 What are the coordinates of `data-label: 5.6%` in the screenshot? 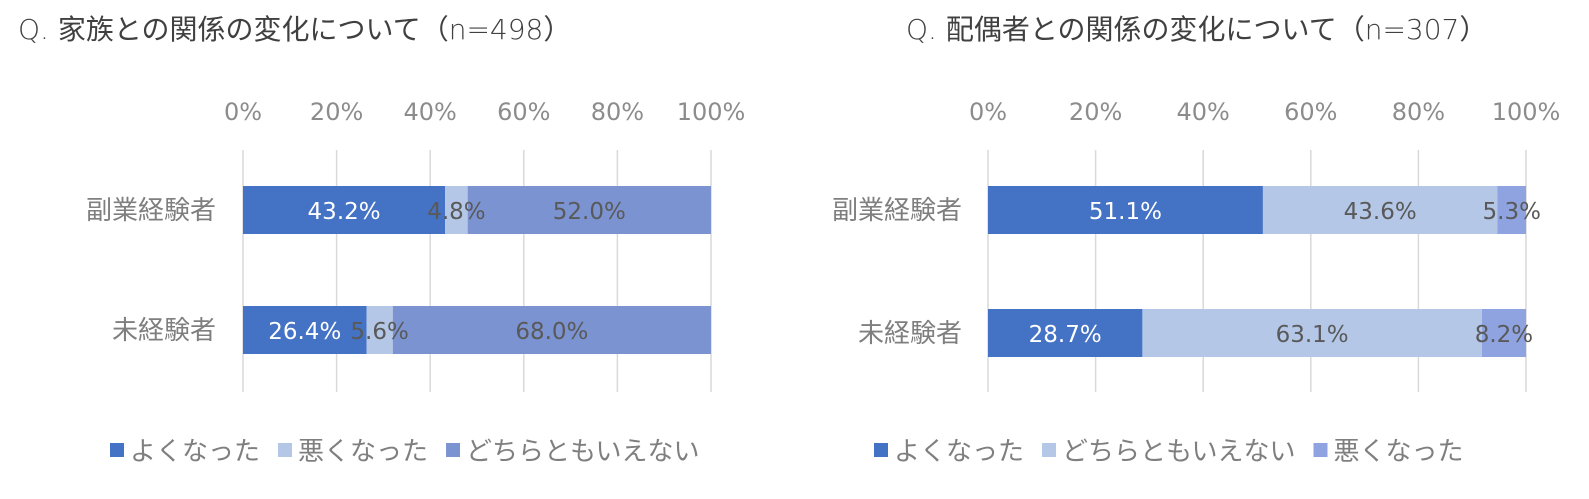 It's located at (379, 332).